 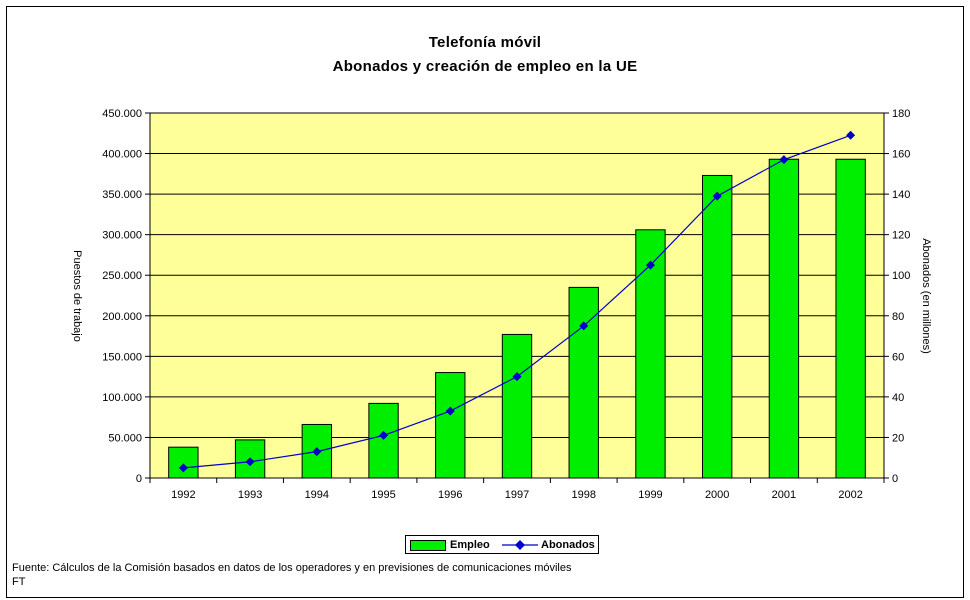 I want to click on left-tick-label: 50.000, so click(x=125, y=438).